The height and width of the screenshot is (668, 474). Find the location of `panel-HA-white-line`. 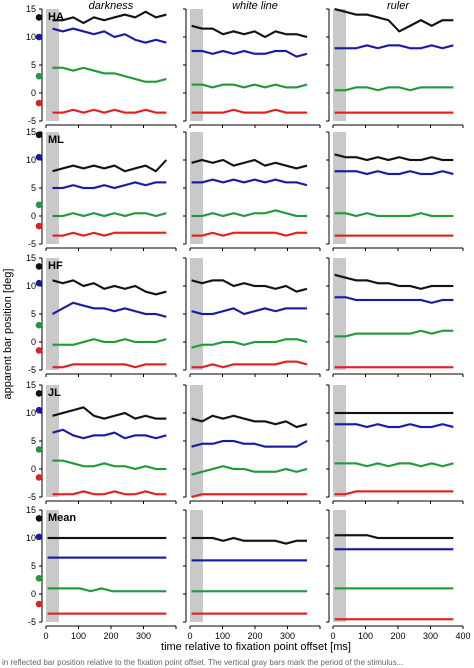

panel-HA-white-line is located at coordinates (252, 68).